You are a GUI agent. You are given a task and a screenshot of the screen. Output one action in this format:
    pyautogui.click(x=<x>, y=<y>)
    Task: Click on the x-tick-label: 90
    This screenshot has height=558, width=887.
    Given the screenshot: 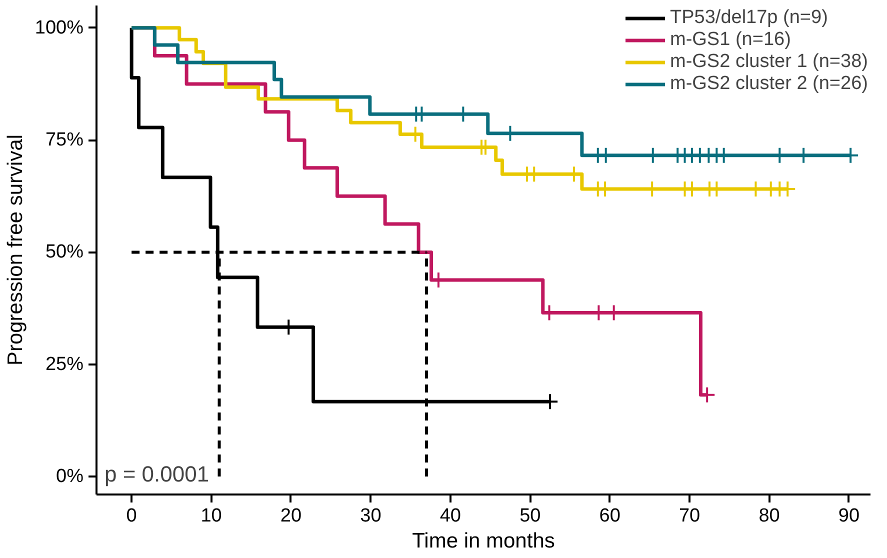 What is the action you would take?
    pyautogui.click(x=849, y=516)
    